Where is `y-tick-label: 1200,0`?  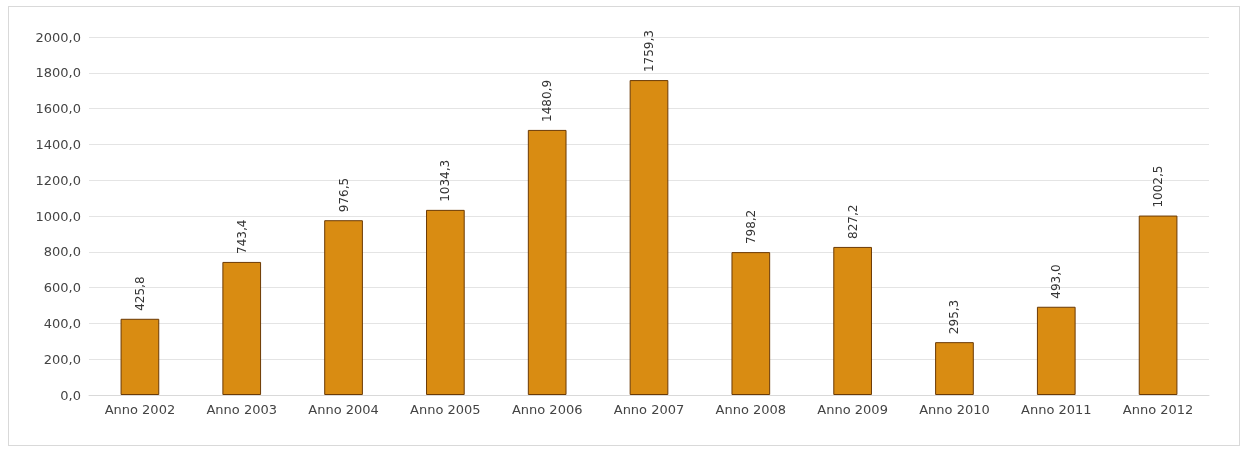
y-tick-label: 1200,0 is located at coordinates (58, 180).